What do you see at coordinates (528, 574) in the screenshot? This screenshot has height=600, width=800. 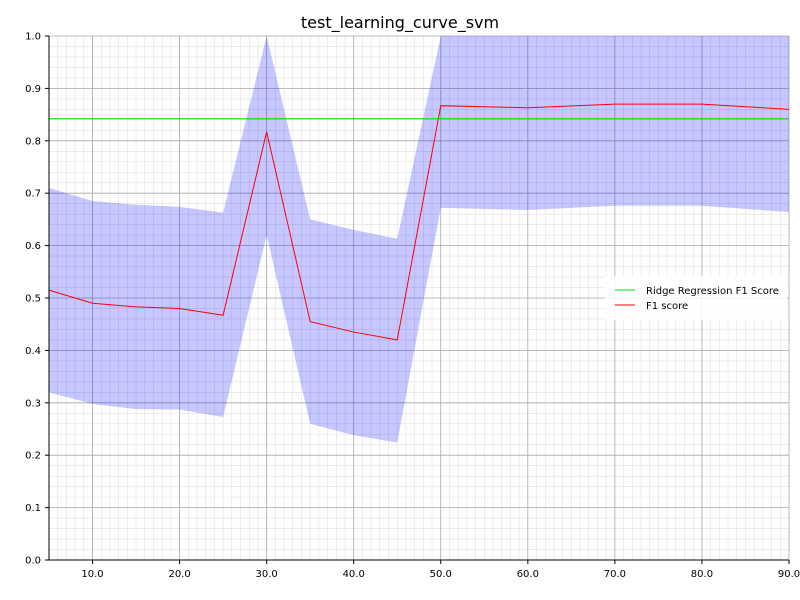 I see `x-tick-label: 60.0` at bounding box center [528, 574].